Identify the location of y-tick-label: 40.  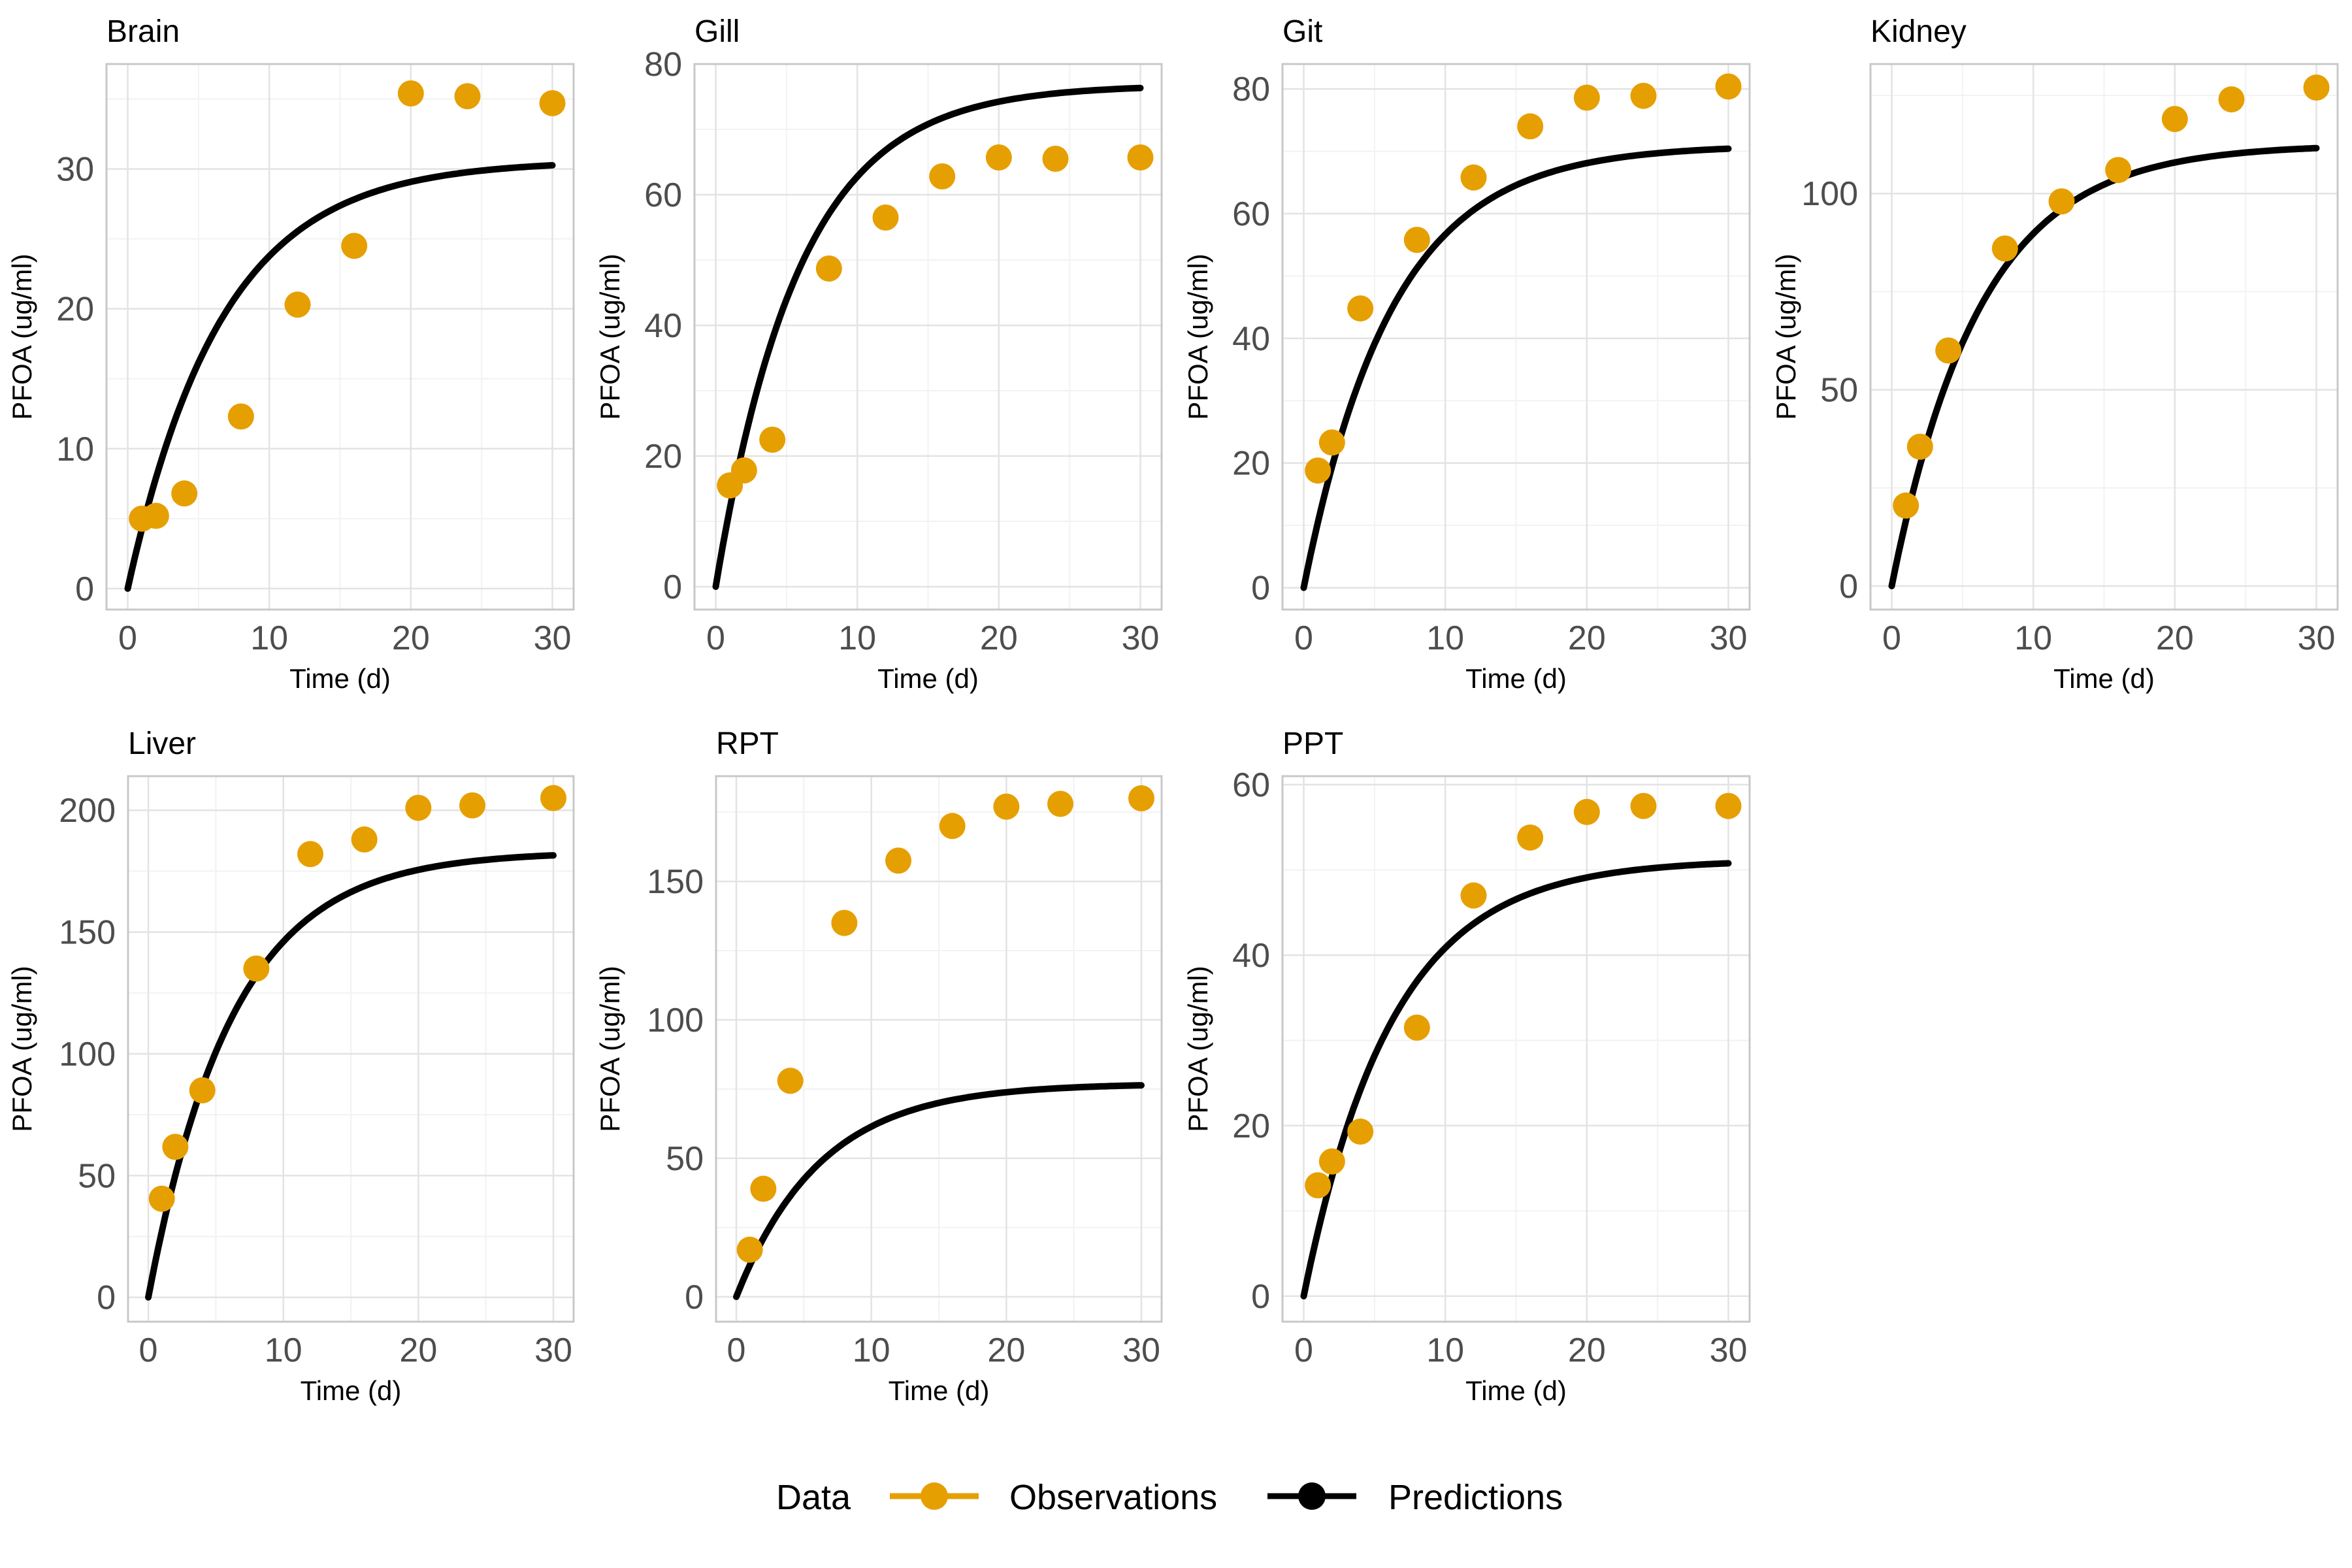
(1251, 339).